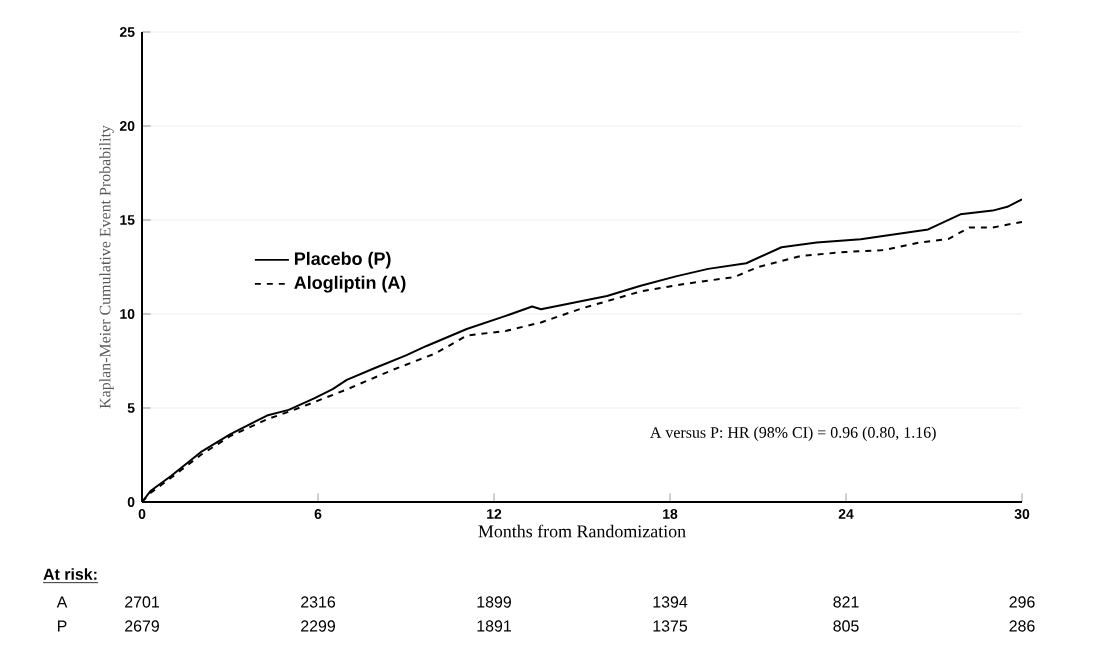 The height and width of the screenshot is (662, 1094). I want to click on x-axis-title: Months from Randomization, so click(582, 531).